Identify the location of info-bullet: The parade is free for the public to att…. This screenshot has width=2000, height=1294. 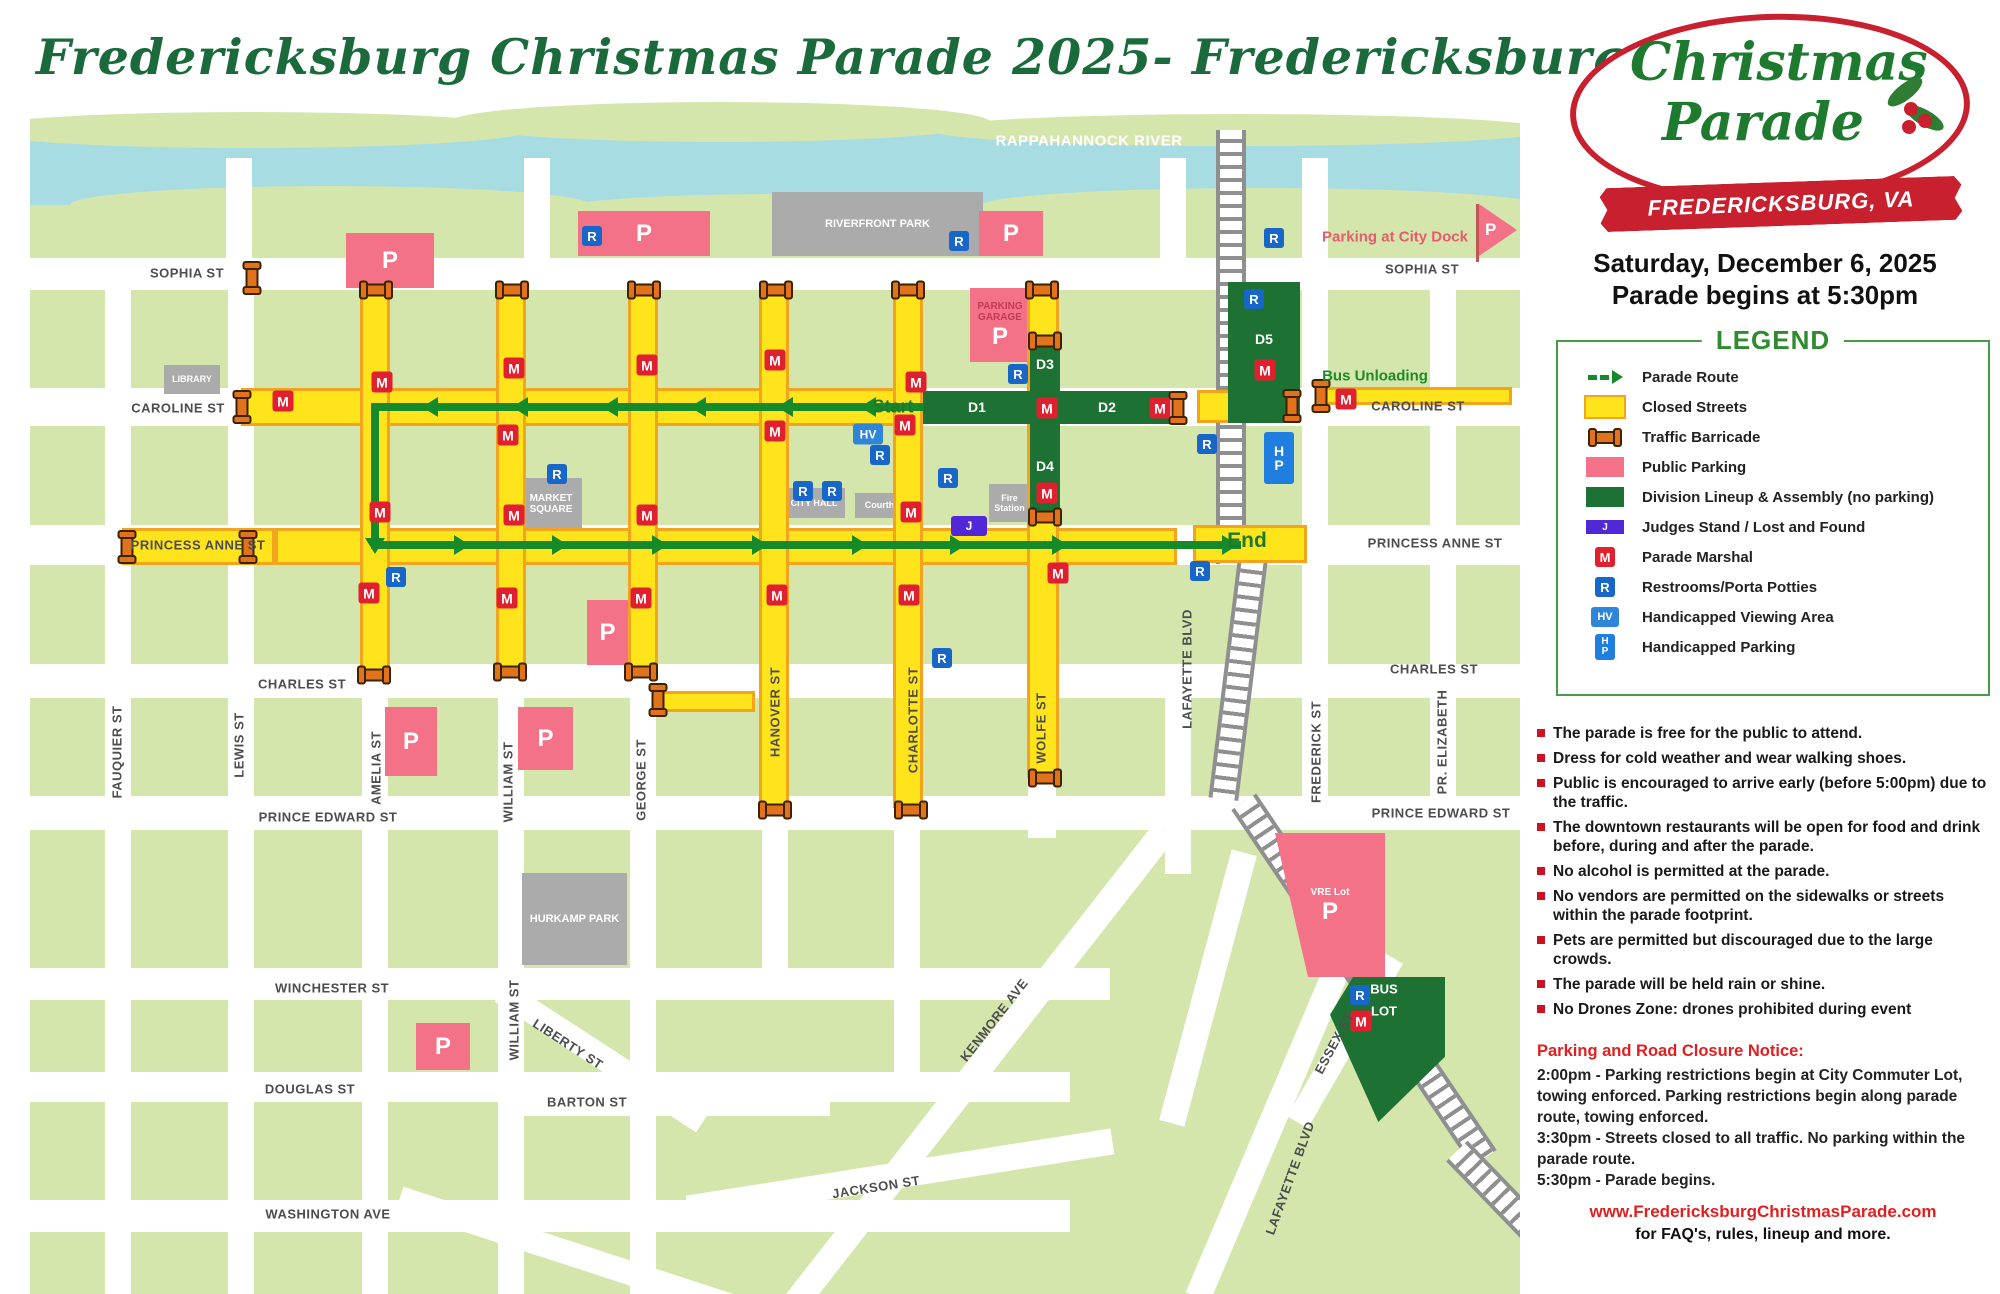
(1763, 733).